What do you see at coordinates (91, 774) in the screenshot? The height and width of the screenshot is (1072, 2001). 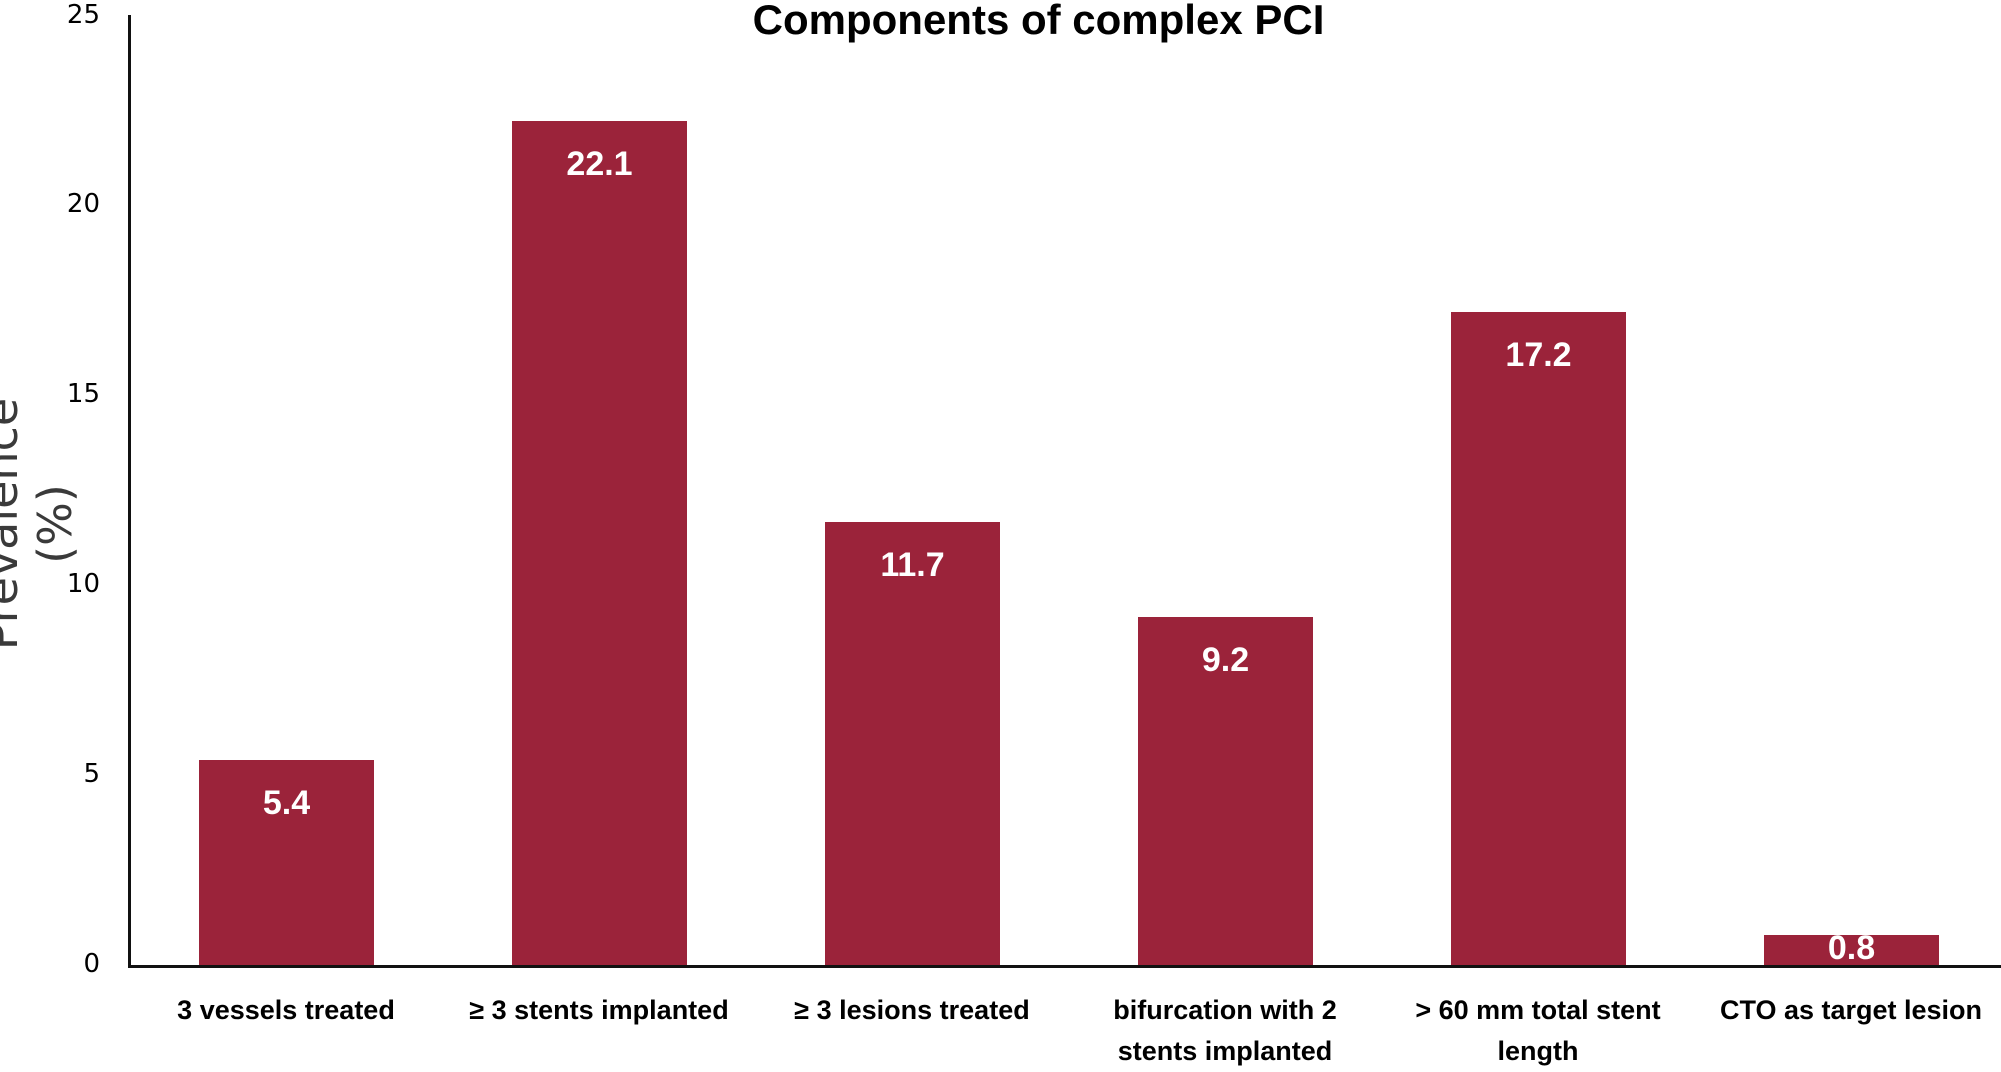 I see `y-tick-5: 5` at bounding box center [91, 774].